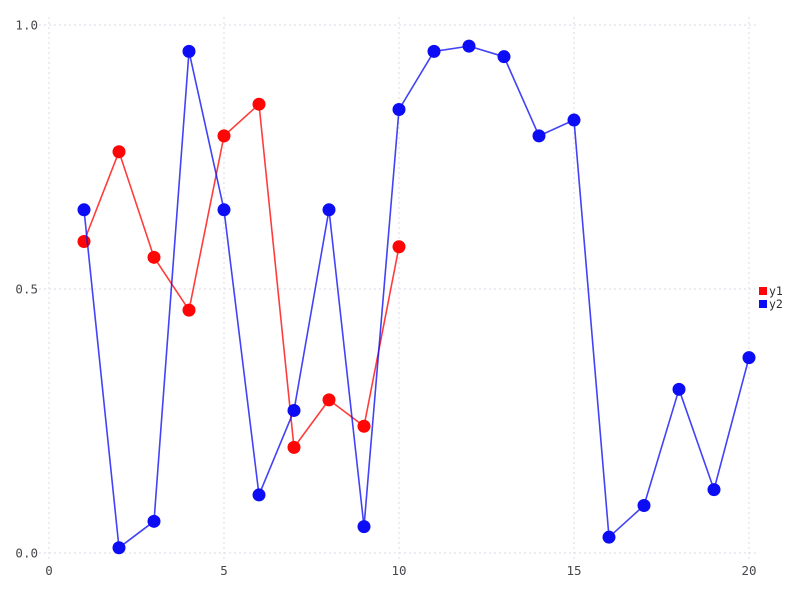  What do you see at coordinates (49, 570) in the screenshot?
I see `x-tick-label: 0` at bounding box center [49, 570].